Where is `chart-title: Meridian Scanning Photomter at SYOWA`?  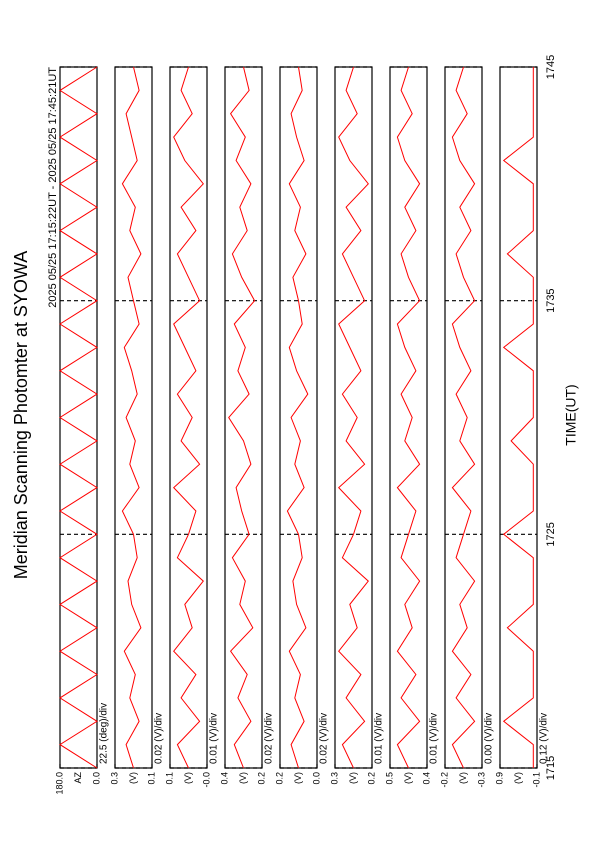 chart-title: Meridian Scanning Photomter at SYOWA is located at coordinates (21, 415).